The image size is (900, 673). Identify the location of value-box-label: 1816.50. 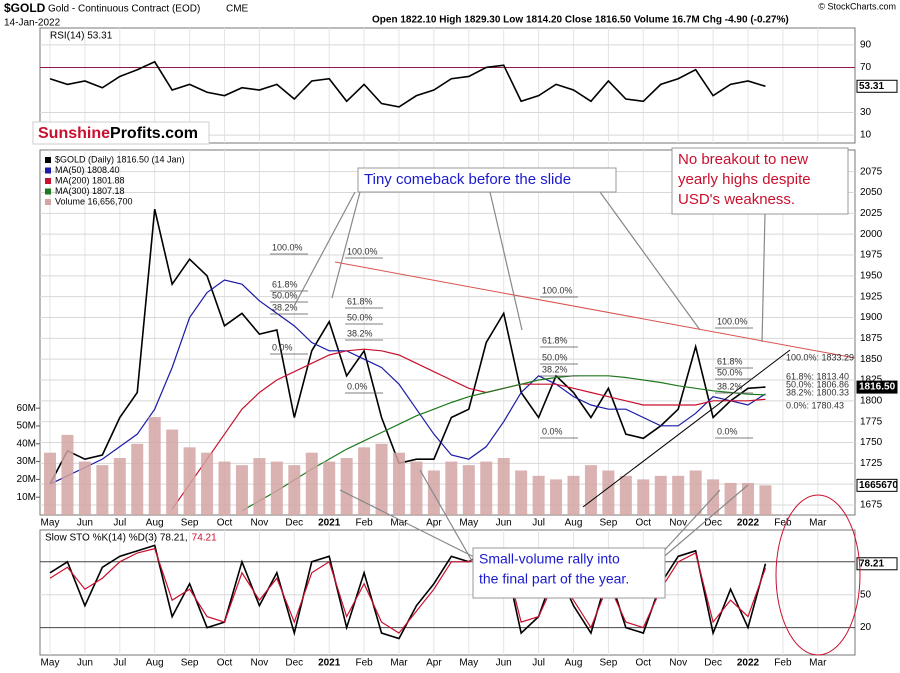
(877, 387).